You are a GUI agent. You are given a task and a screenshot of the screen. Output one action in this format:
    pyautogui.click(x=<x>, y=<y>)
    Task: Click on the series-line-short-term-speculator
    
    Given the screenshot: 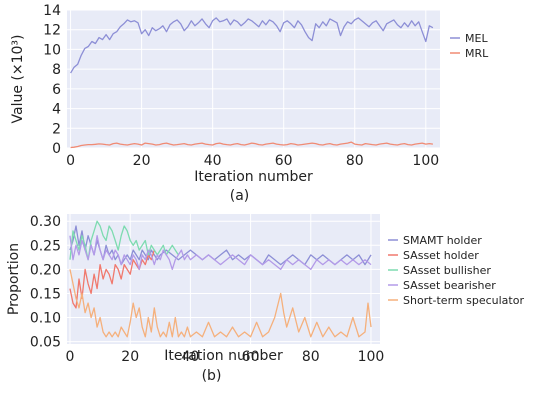 What is the action you would take?
    pyautogui.click(x=220, y=303)
    